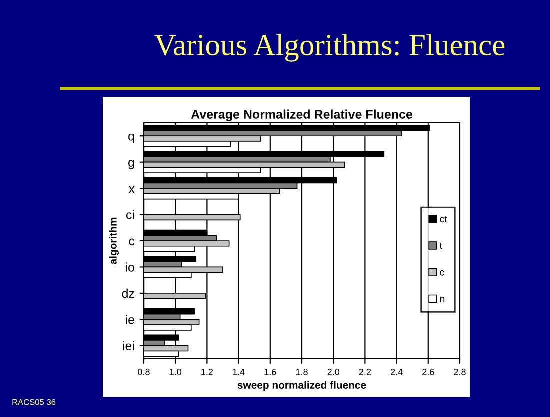  I want to click on chart-title: Various Algorithms: Fluence, so click(329, 48).